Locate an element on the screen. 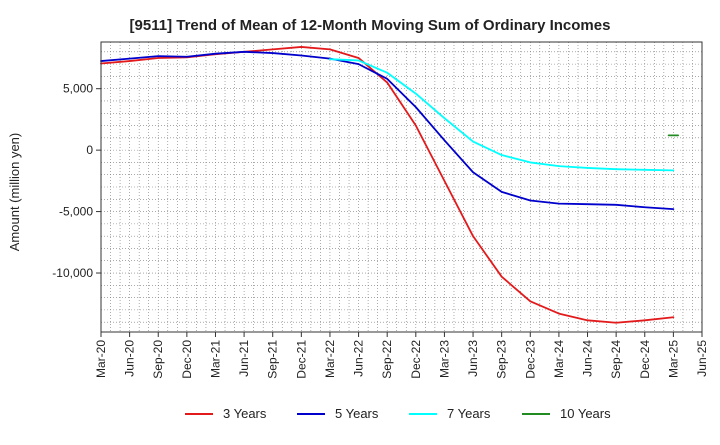 The height and width of the screenshot is (445, 720). y-tick-label: 5,000 is located at coordinates (78, 89).